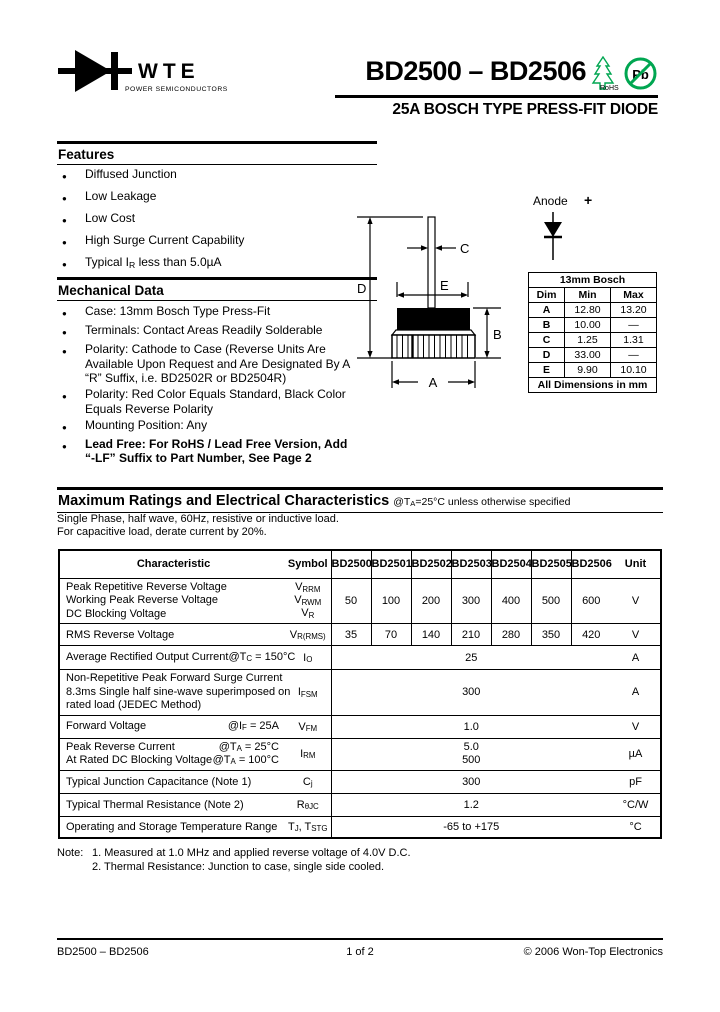 This screenshot has height=1012, width=720. I want to click on col-characteristic: Characteristic, so click(173, 564).